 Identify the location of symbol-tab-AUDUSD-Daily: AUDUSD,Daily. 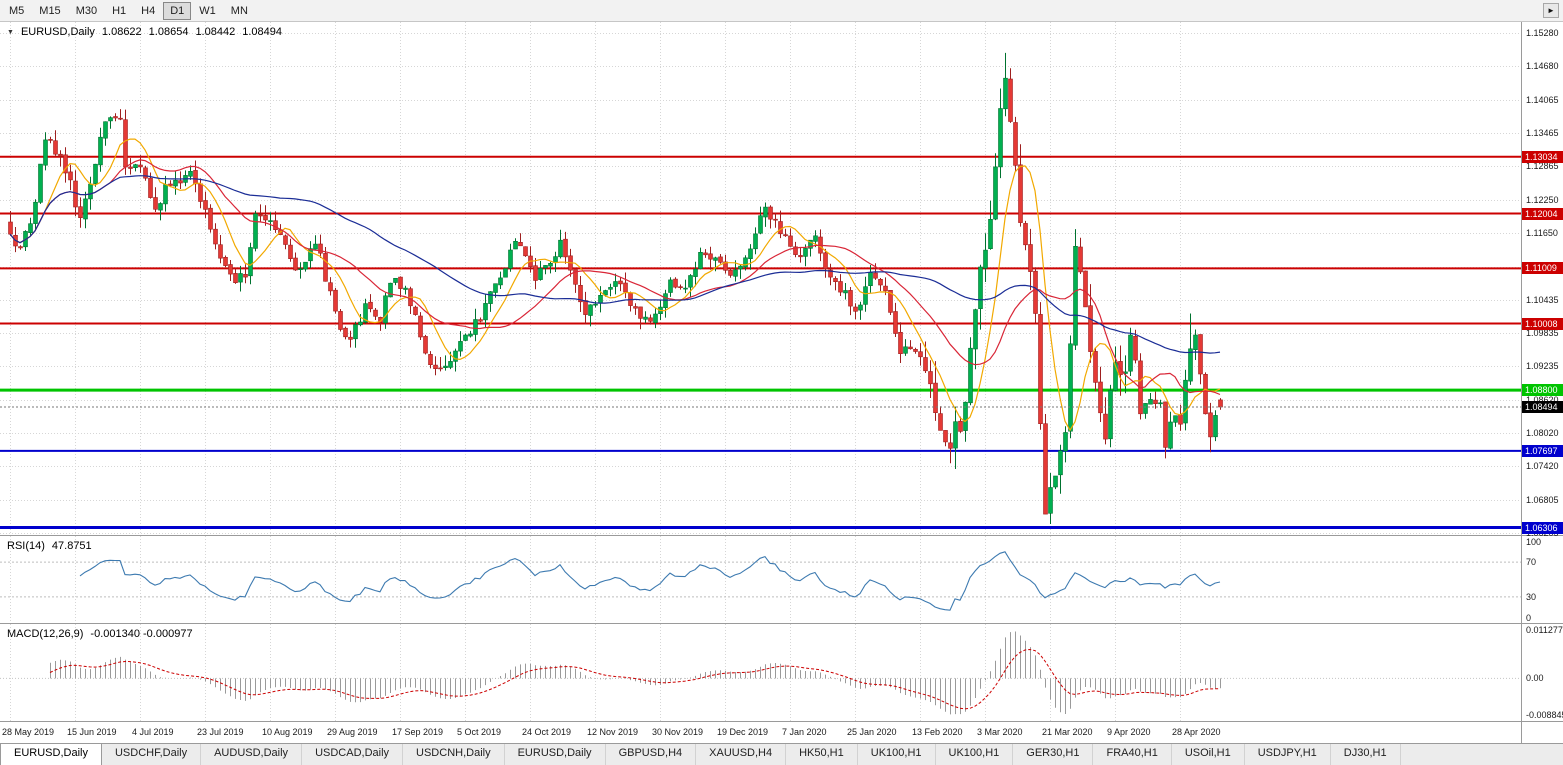
(252, 754).